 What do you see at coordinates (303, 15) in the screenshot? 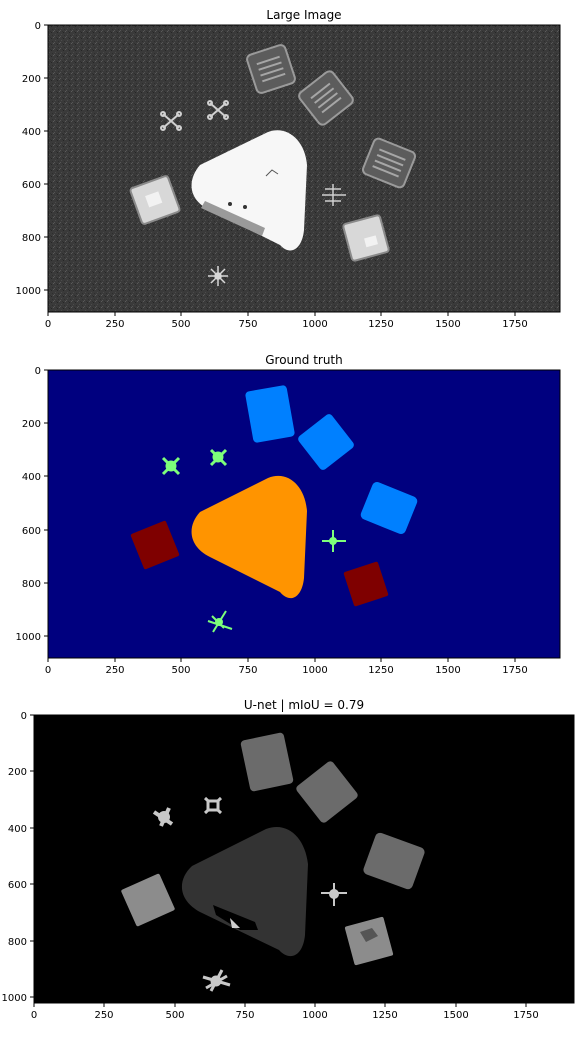
I see `panel-title: Large Image` at bounding box center [303, 15].